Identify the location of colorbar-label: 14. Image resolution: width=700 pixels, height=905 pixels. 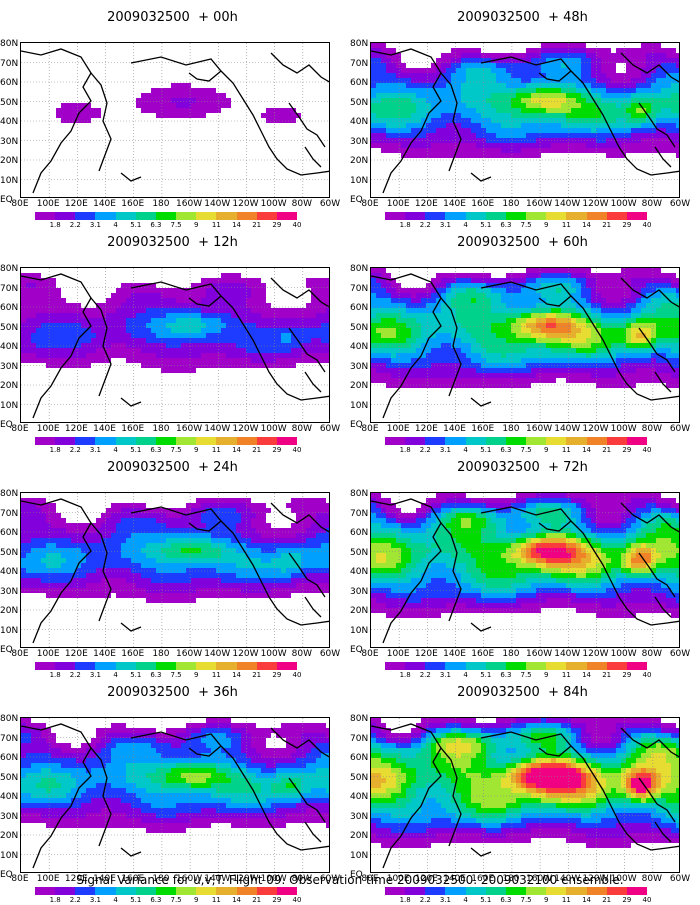
(236, 225).